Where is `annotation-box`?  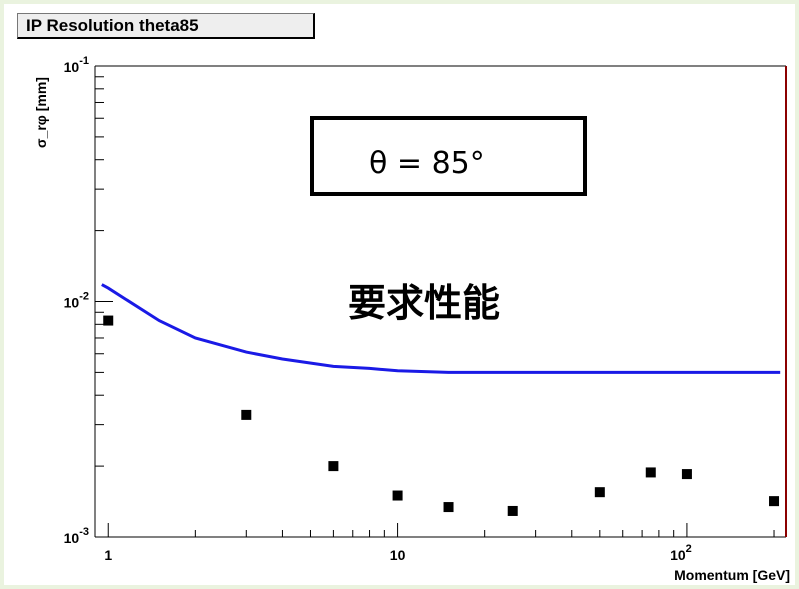
annotation-box is located at coordinates (448, 156).